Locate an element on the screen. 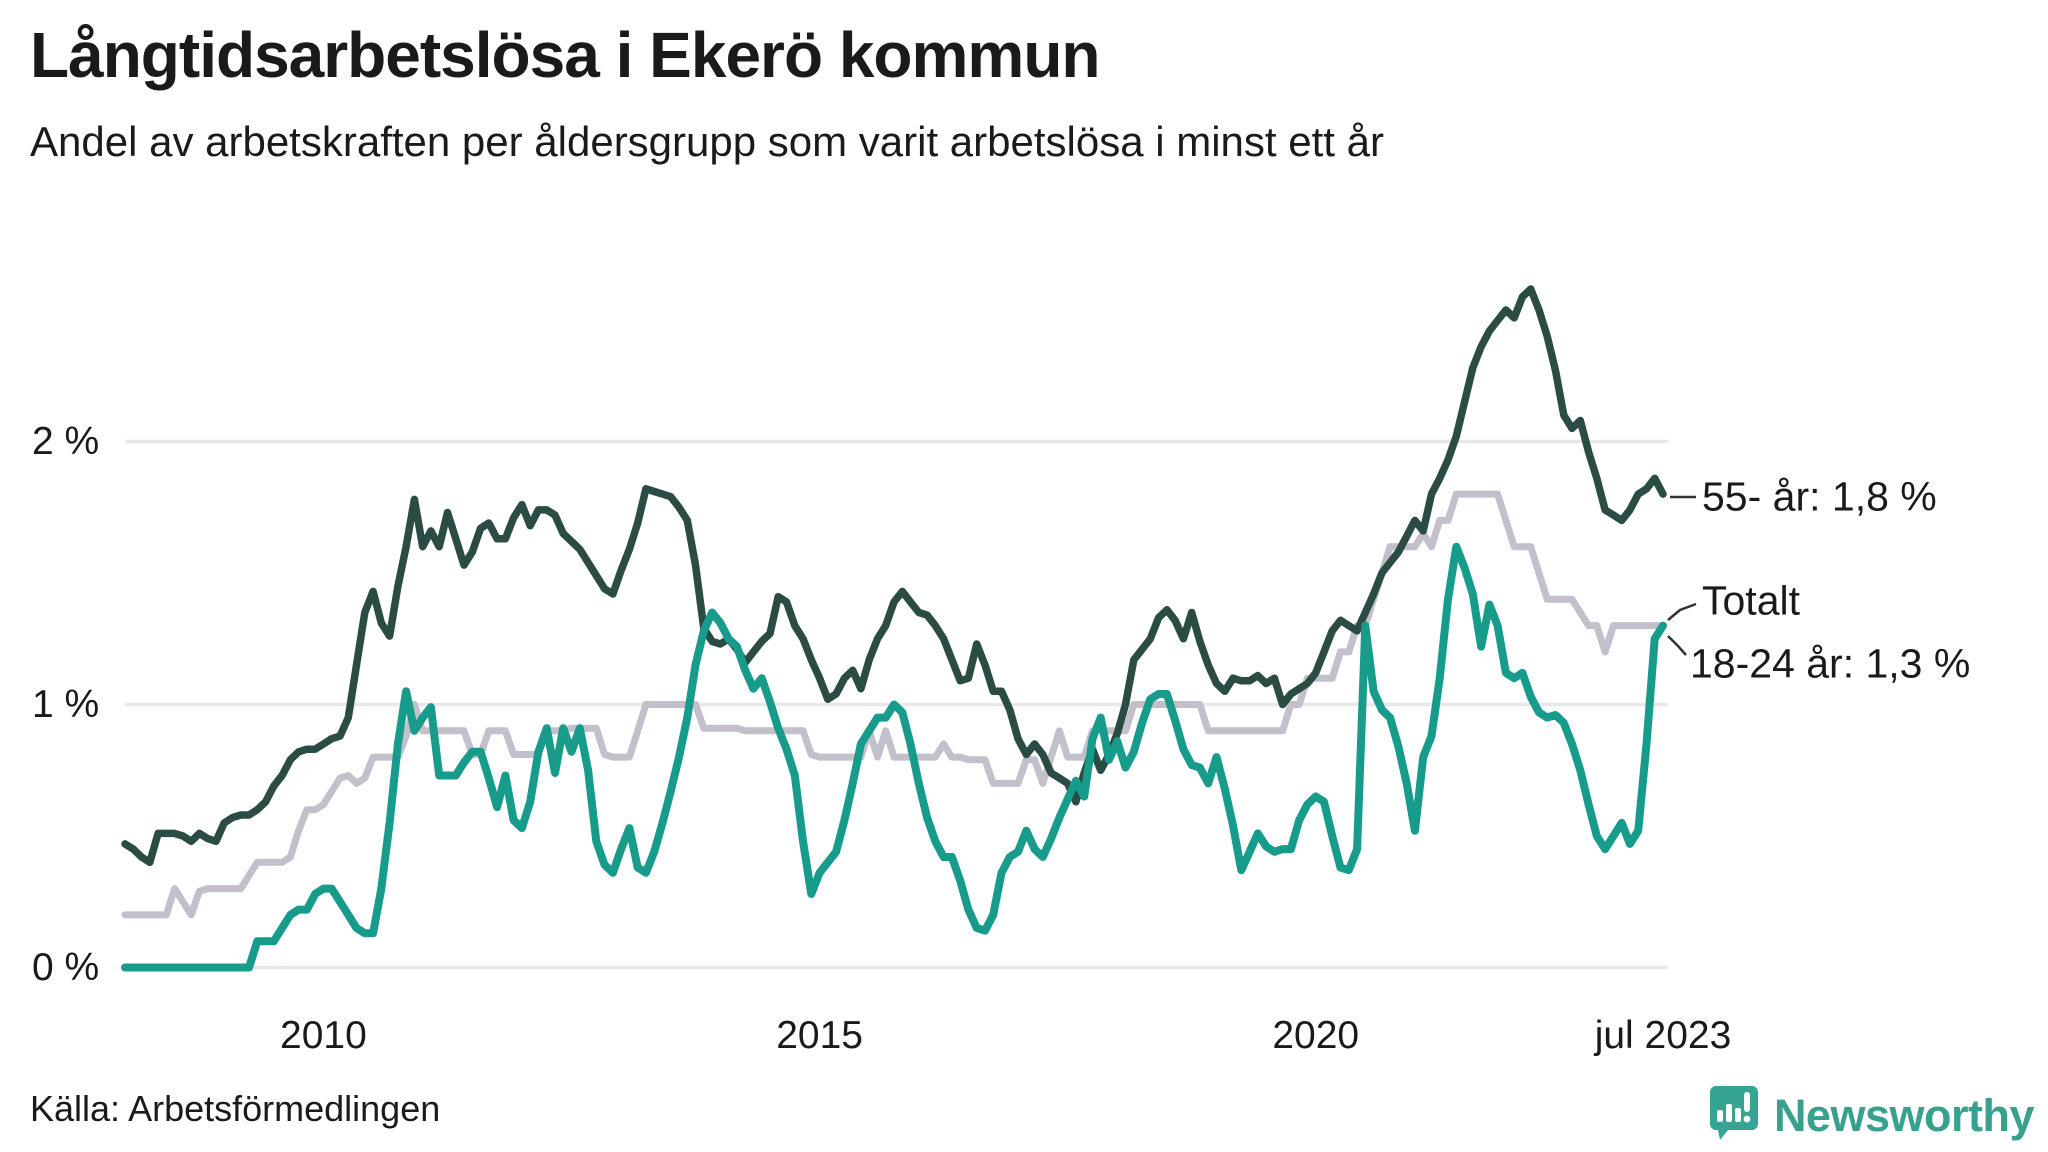 Image resolution: width=2048 pixels, height=1152 pixels. y-tick-label-2: 2 % is located at coordinates (66, 441).